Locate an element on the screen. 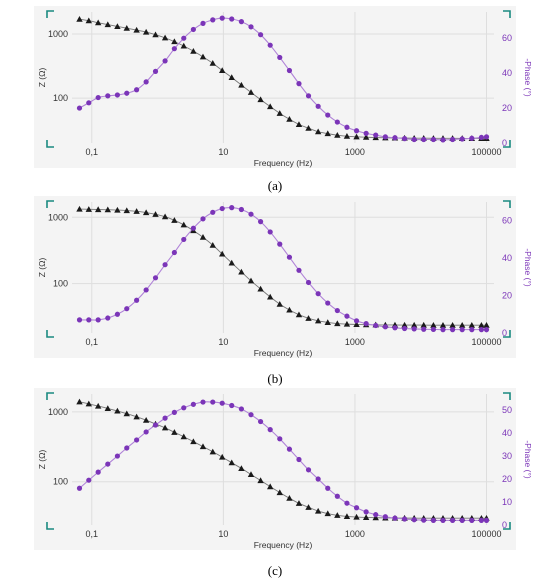  y2-tick-label: 0 is located at coordinates (504, 143).